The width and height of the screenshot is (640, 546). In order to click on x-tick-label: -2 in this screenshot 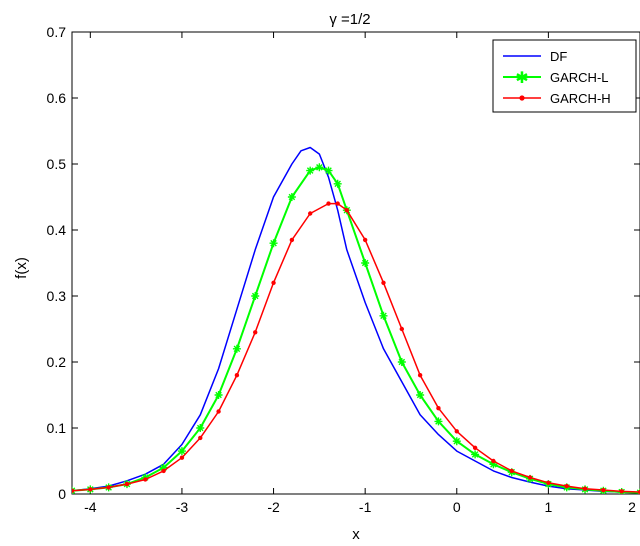, I will do `click(273, 507)`.